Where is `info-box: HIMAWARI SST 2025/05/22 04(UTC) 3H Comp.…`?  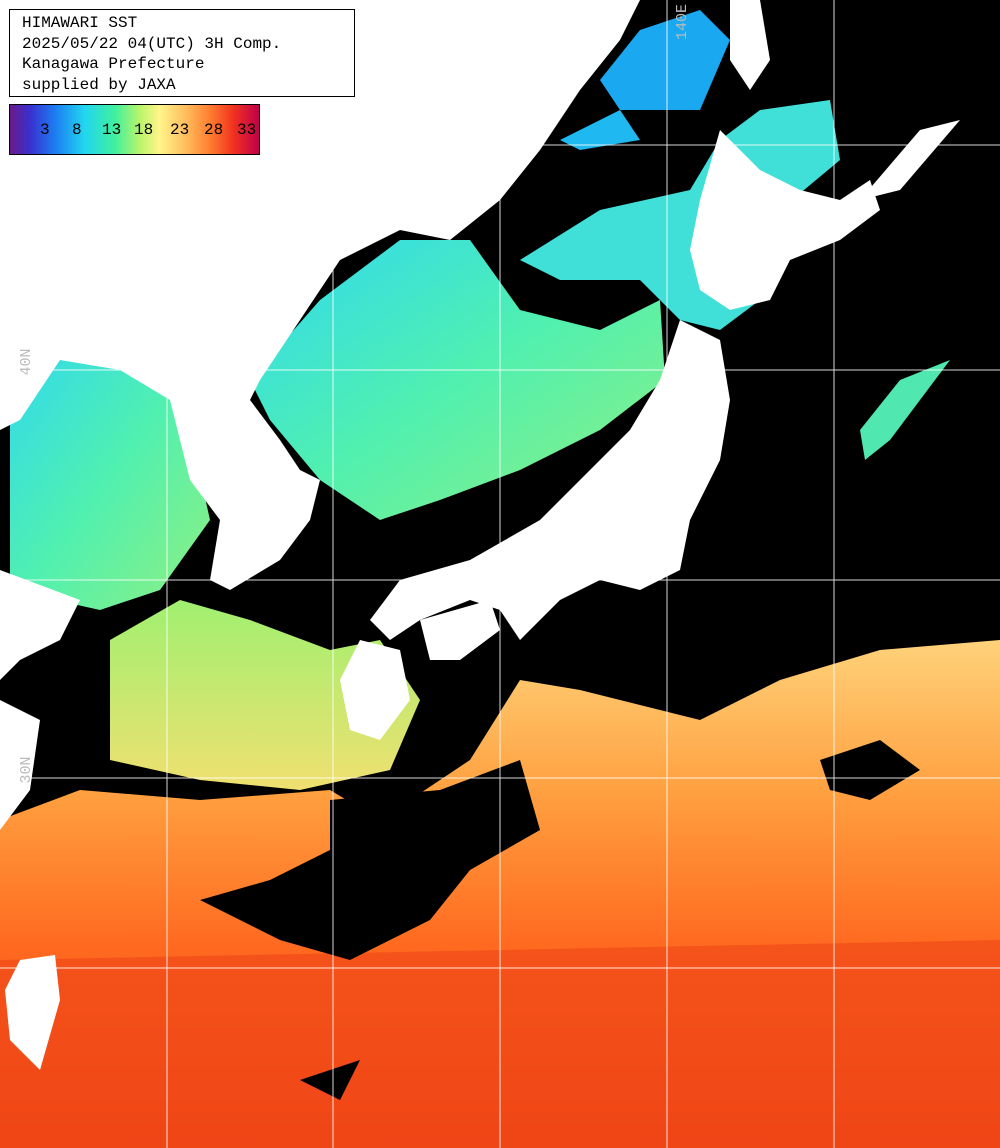 info-box: HIMAWARI SST 2025/05/22 04(UTC) 3H Comp.… is located at coordinates (182, 53).